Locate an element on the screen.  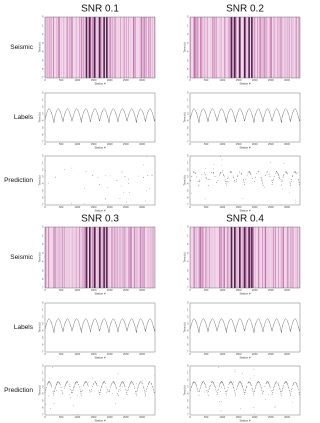
x-axis-label: Station # is located at coordinates (244, 211).